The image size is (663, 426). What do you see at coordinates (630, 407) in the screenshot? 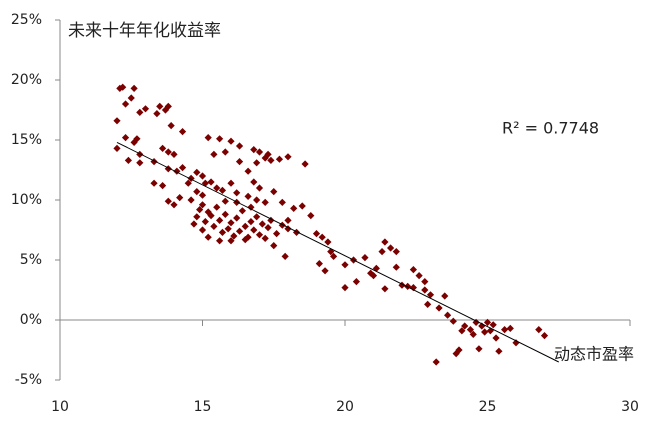
I see `x-tick-label: 30` at bounding box center [630, 407].